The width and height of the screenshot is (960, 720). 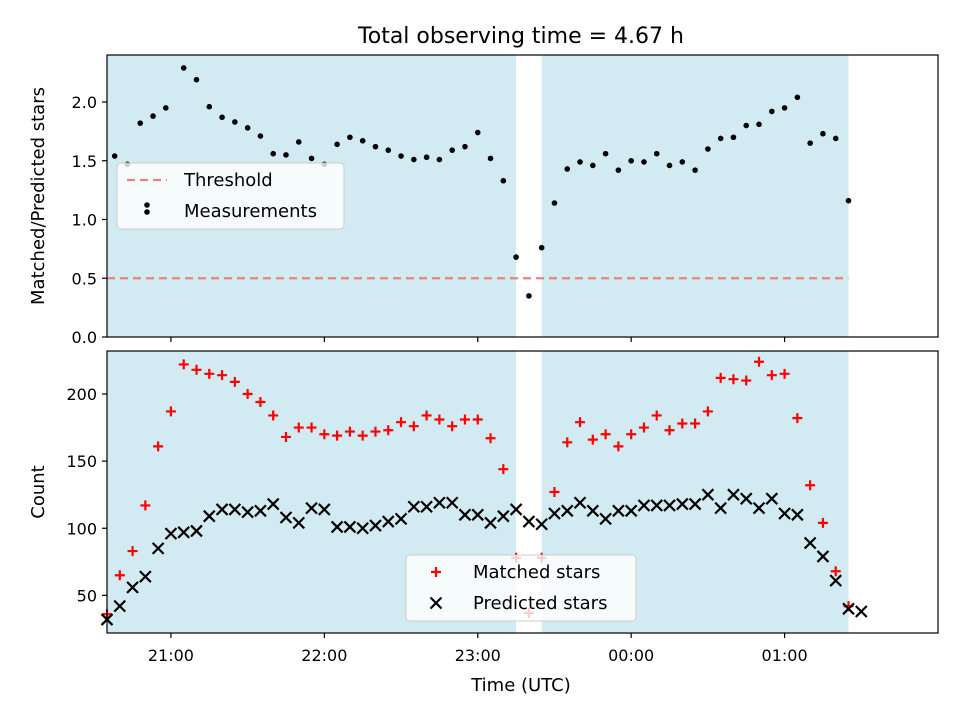 What do you see at coordinates (520, 685) in the screenshot?
I see `x-axis-label: Time (UTC)` at bounding box center [520, 685].